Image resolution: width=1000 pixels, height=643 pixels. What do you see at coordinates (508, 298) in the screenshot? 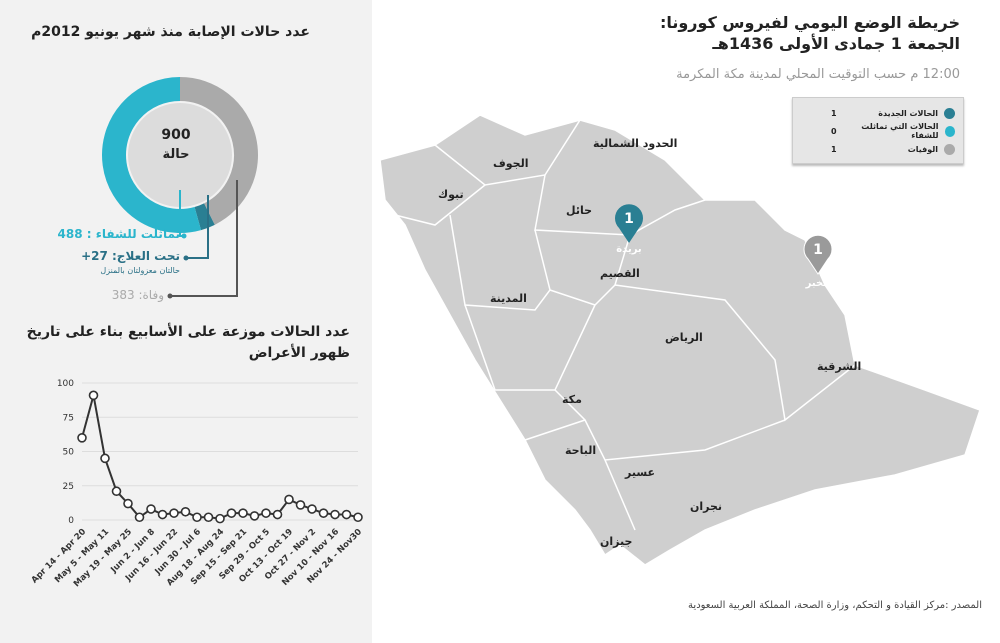
I see `region-madinah: المدينة` at bounding box center [508, 298].